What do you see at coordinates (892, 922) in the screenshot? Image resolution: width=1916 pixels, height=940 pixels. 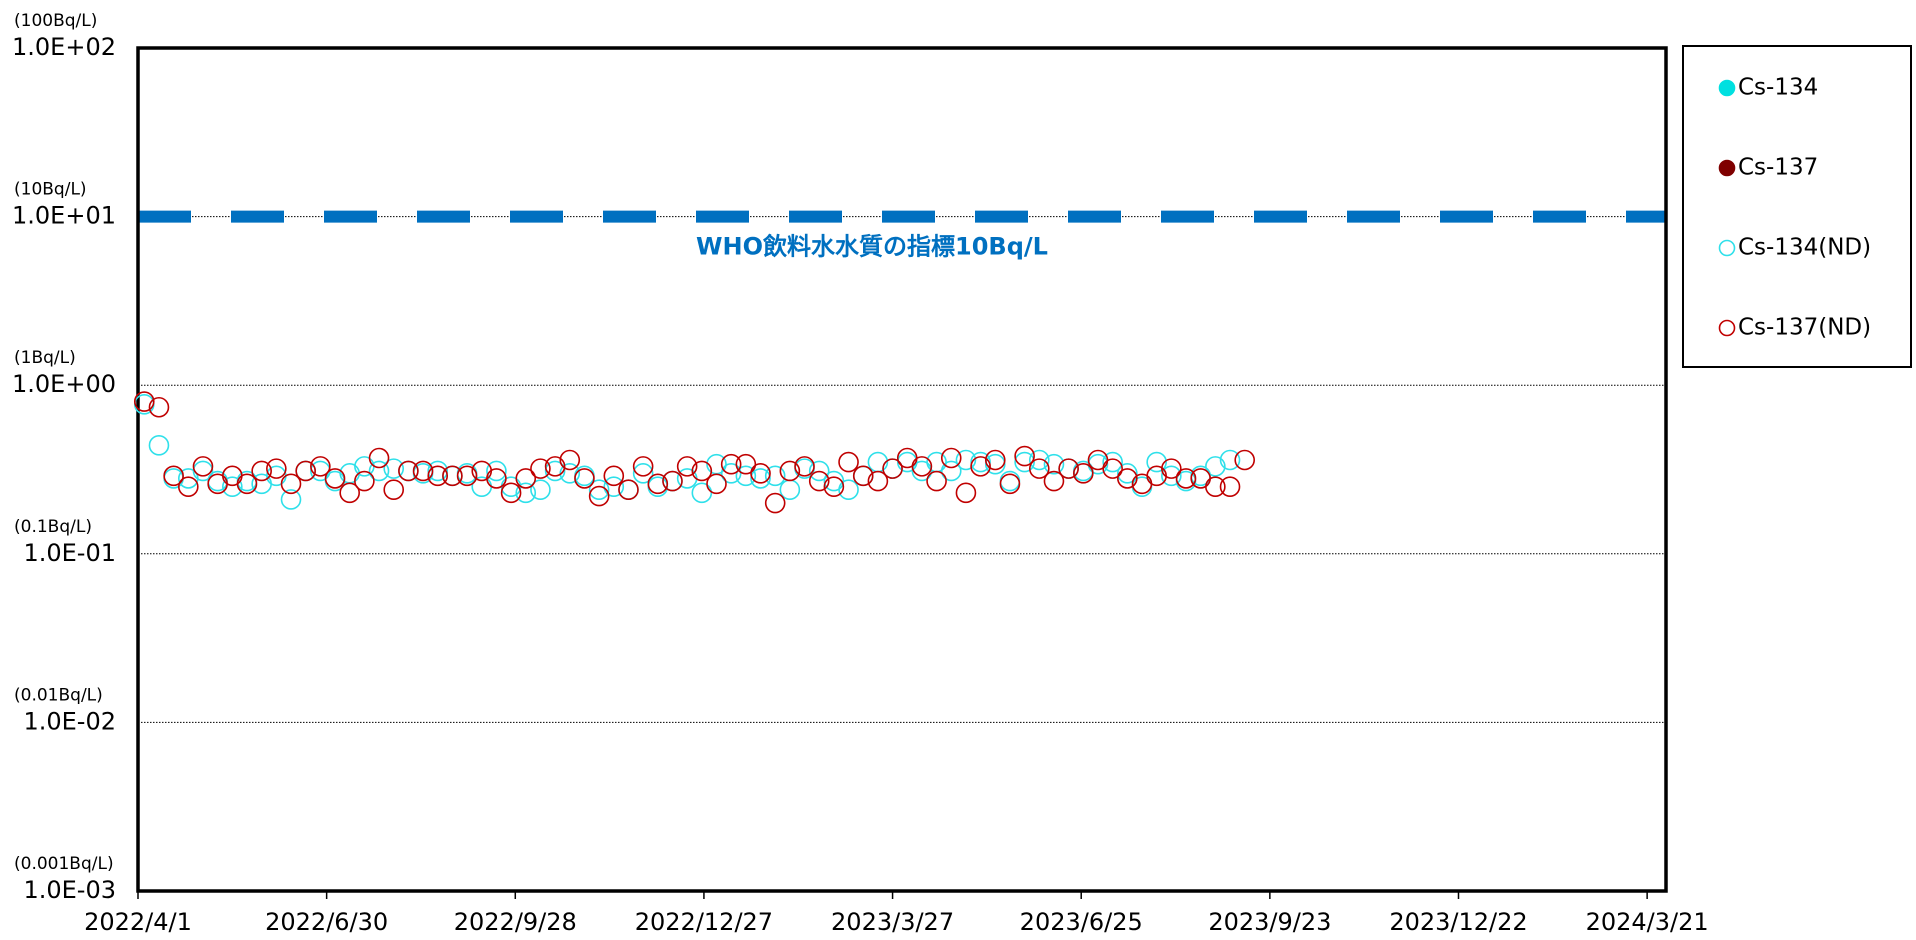 I see `x-tick-label: 2023/3/27` at bounding box center [892, 922].